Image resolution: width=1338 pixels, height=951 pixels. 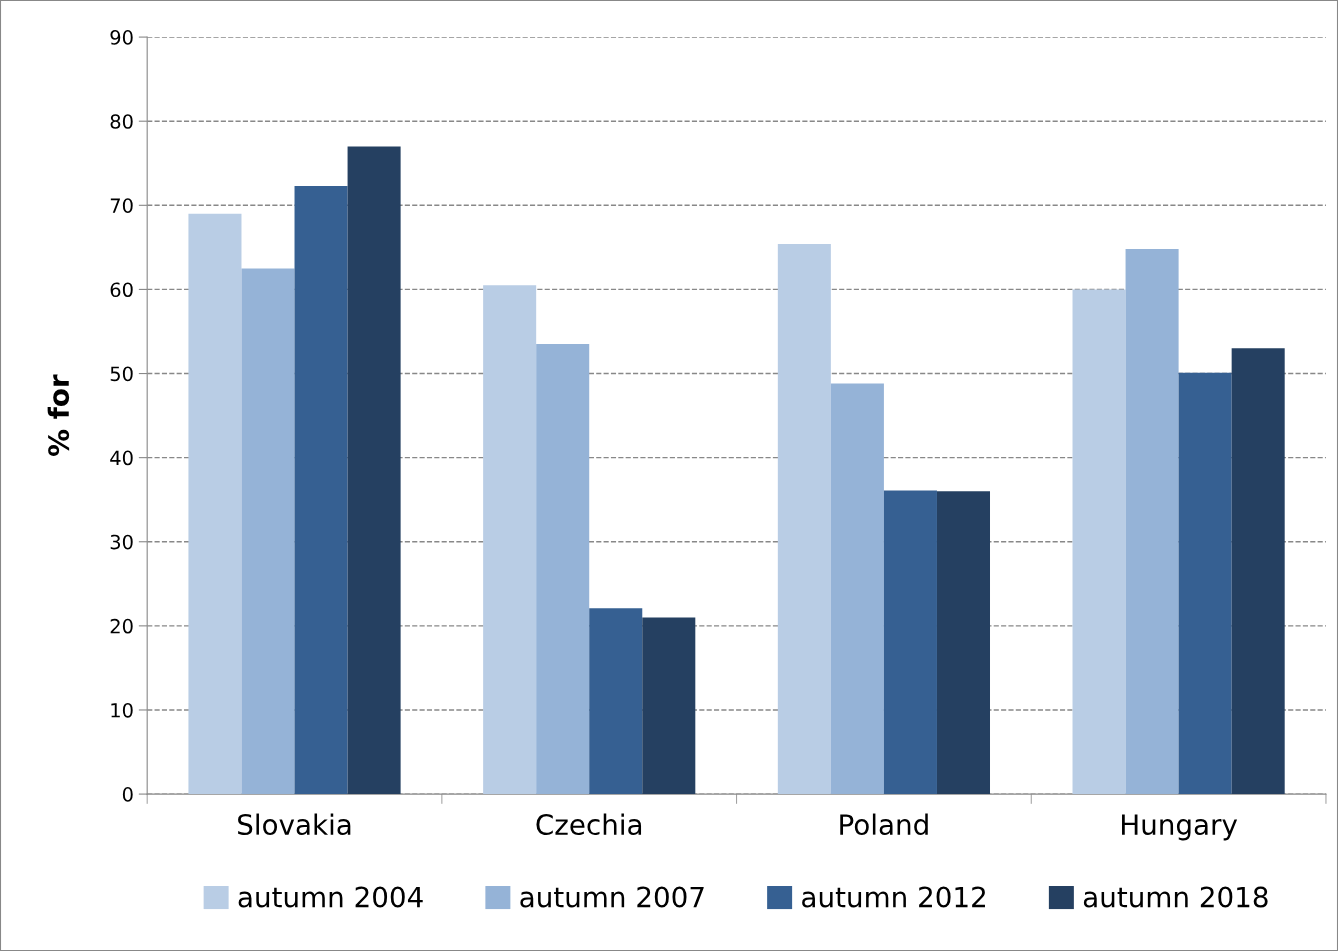 I want to click on y-tick-label: 20, so click(x=121, y=626).